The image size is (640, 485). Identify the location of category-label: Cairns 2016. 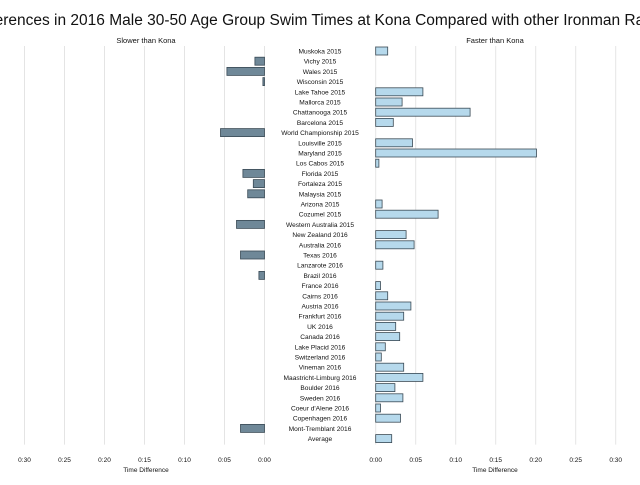
(320, 296).